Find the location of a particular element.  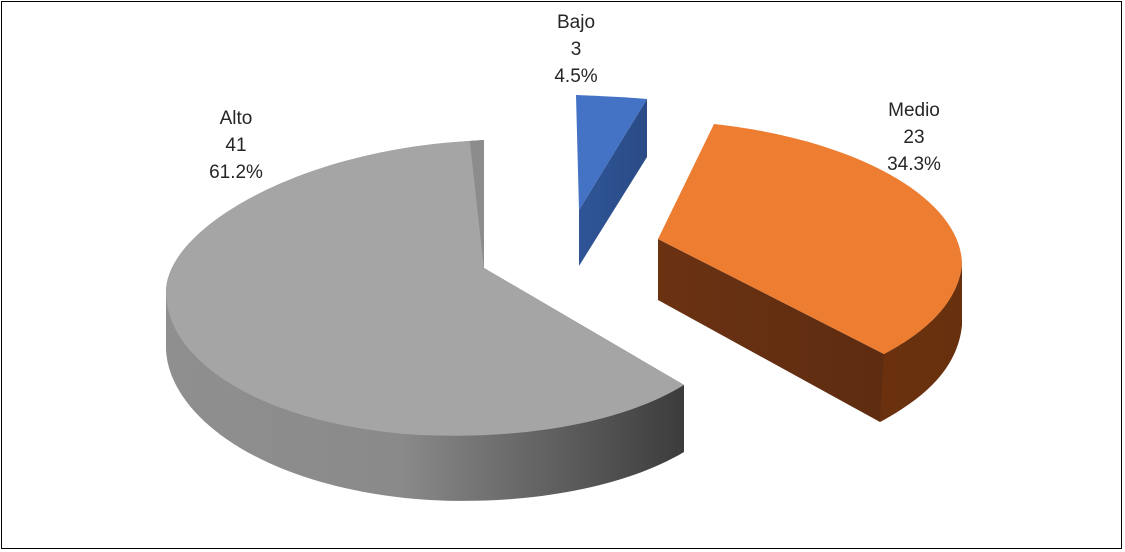

slice-medio is located at coordinates (810, 273).